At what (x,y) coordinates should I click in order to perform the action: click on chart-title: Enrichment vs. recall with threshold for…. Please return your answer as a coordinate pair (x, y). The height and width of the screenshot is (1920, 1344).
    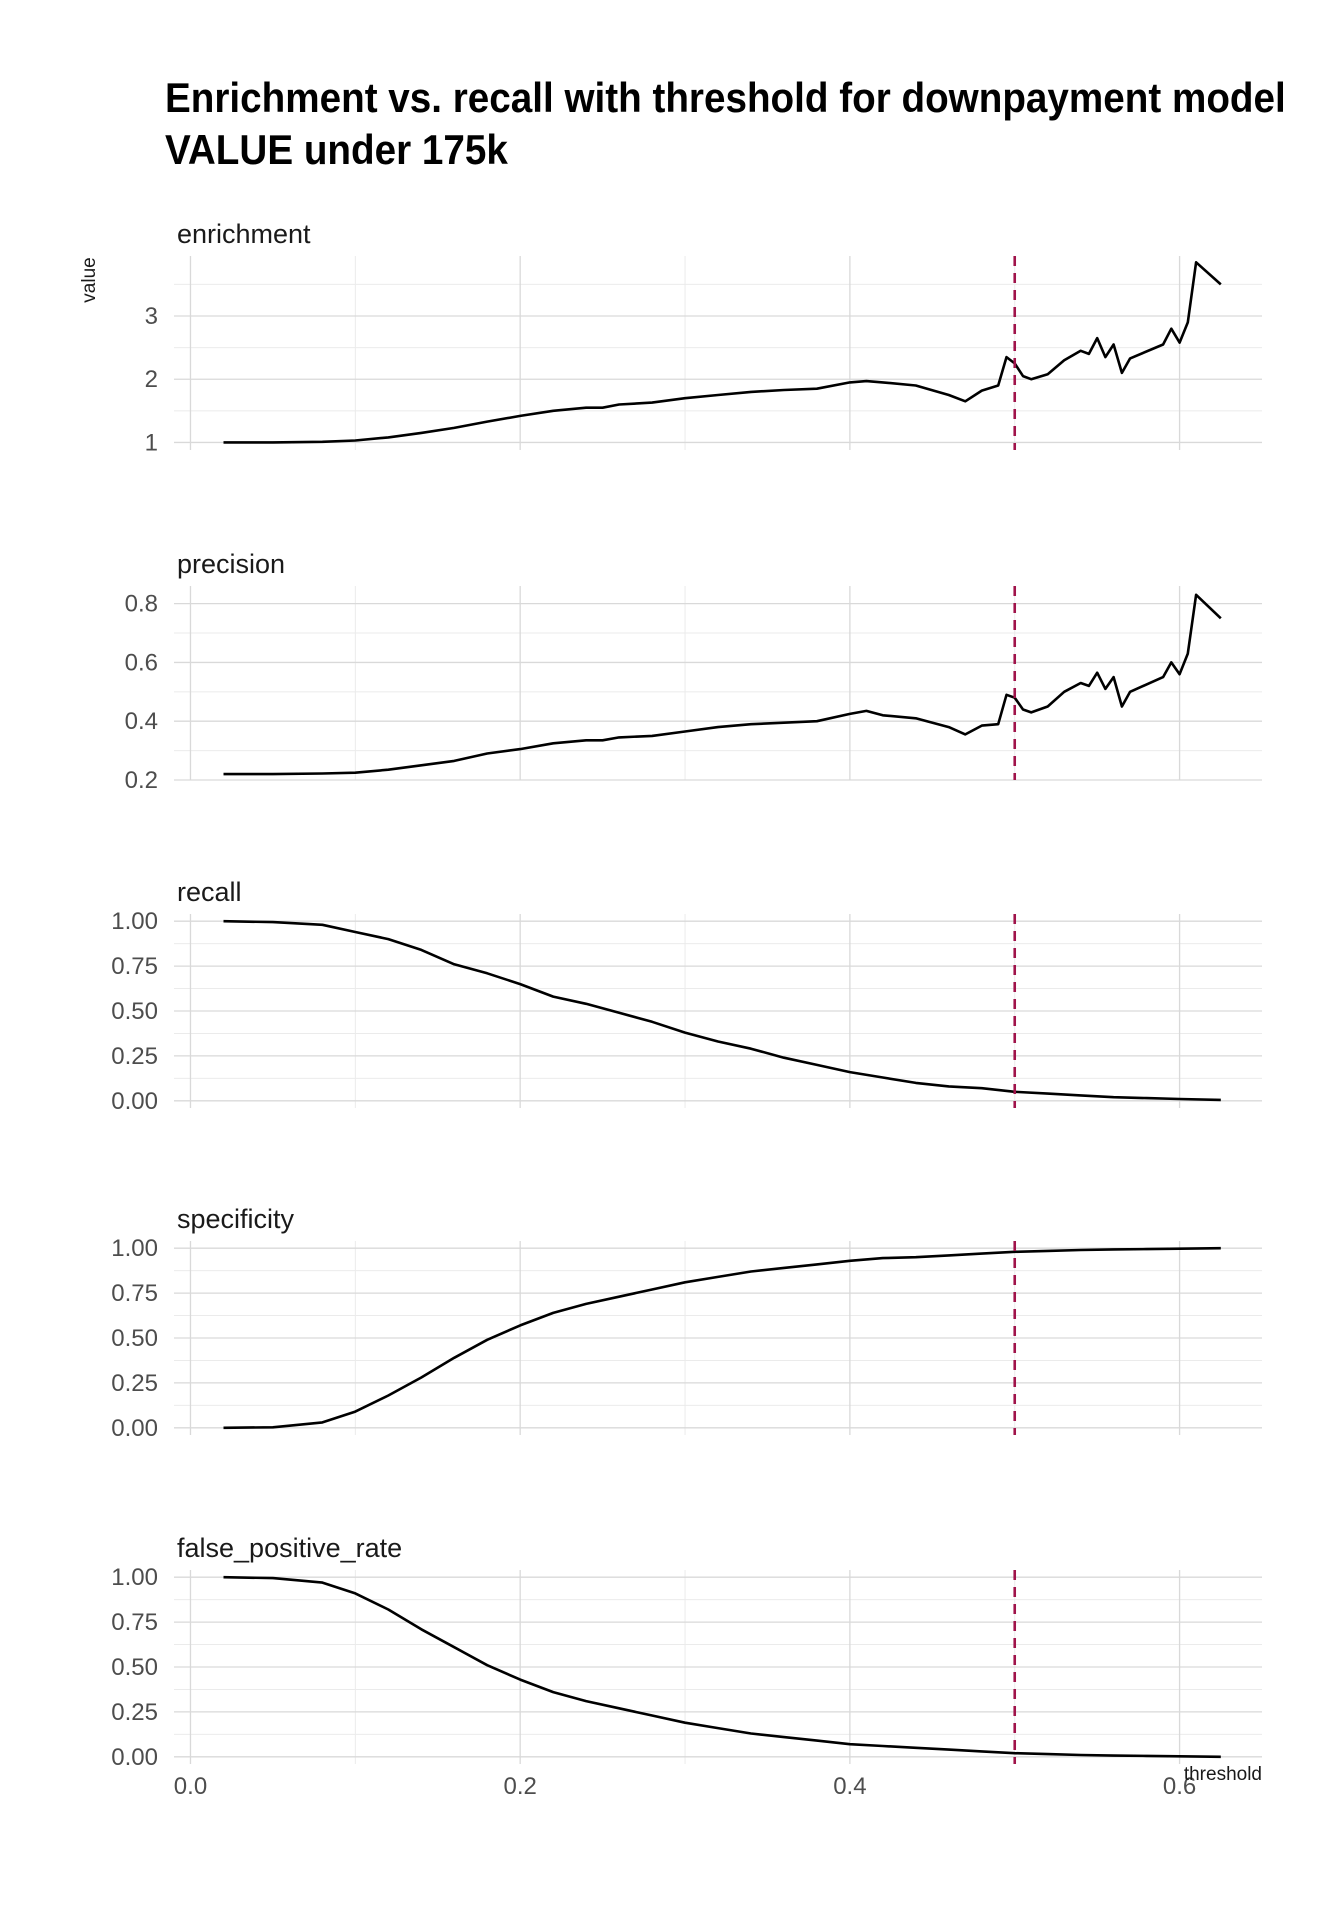
    Looking at the image, I should click on (725, 124).